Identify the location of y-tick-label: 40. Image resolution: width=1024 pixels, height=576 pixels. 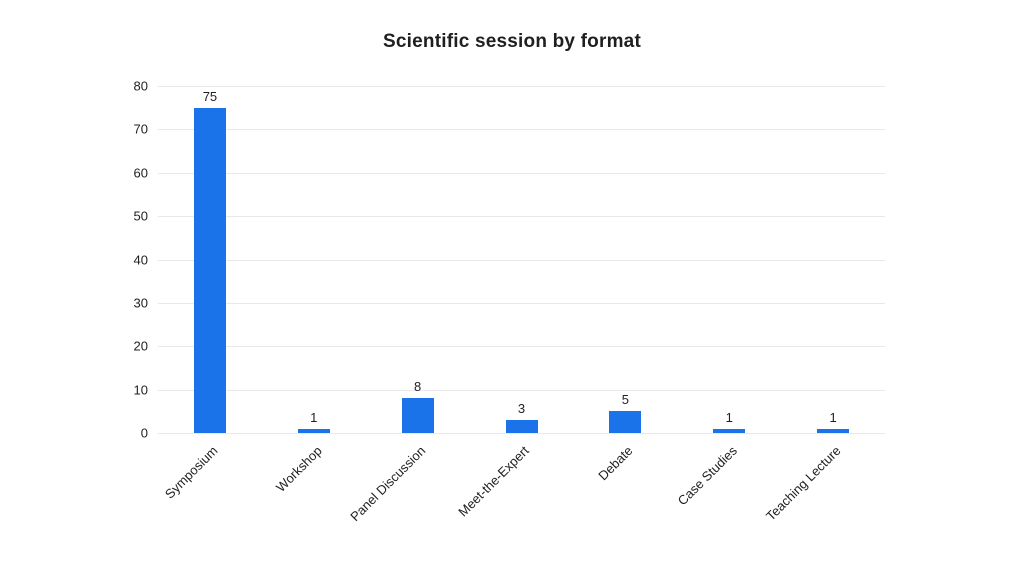
(140, 259).